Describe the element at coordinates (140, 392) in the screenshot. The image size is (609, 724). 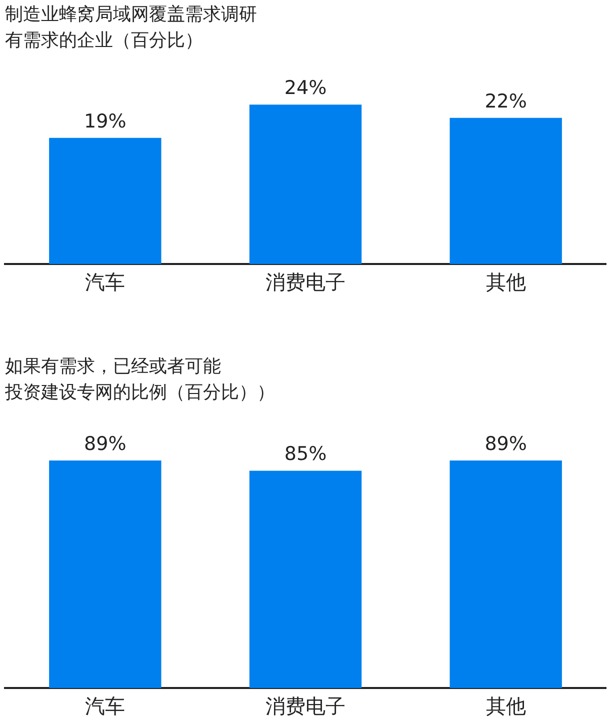
I see `chart-subtitle: 投资建设专网的比例（百分比））` at that location.